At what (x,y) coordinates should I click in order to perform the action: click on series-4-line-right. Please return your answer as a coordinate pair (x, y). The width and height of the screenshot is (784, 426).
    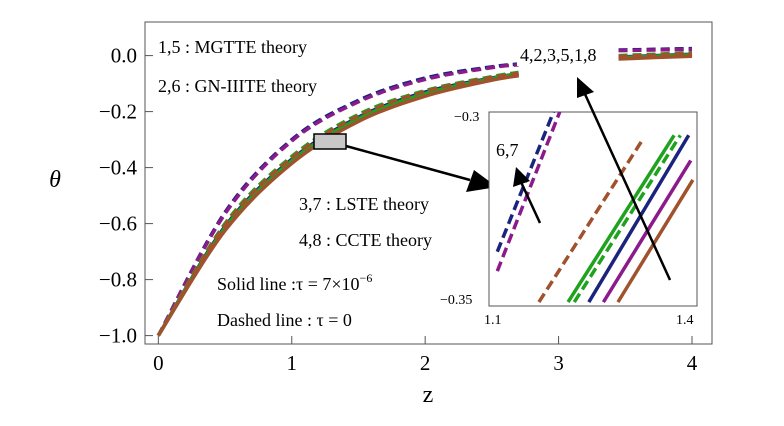
    Looking at the image, I should click on (655, 57).